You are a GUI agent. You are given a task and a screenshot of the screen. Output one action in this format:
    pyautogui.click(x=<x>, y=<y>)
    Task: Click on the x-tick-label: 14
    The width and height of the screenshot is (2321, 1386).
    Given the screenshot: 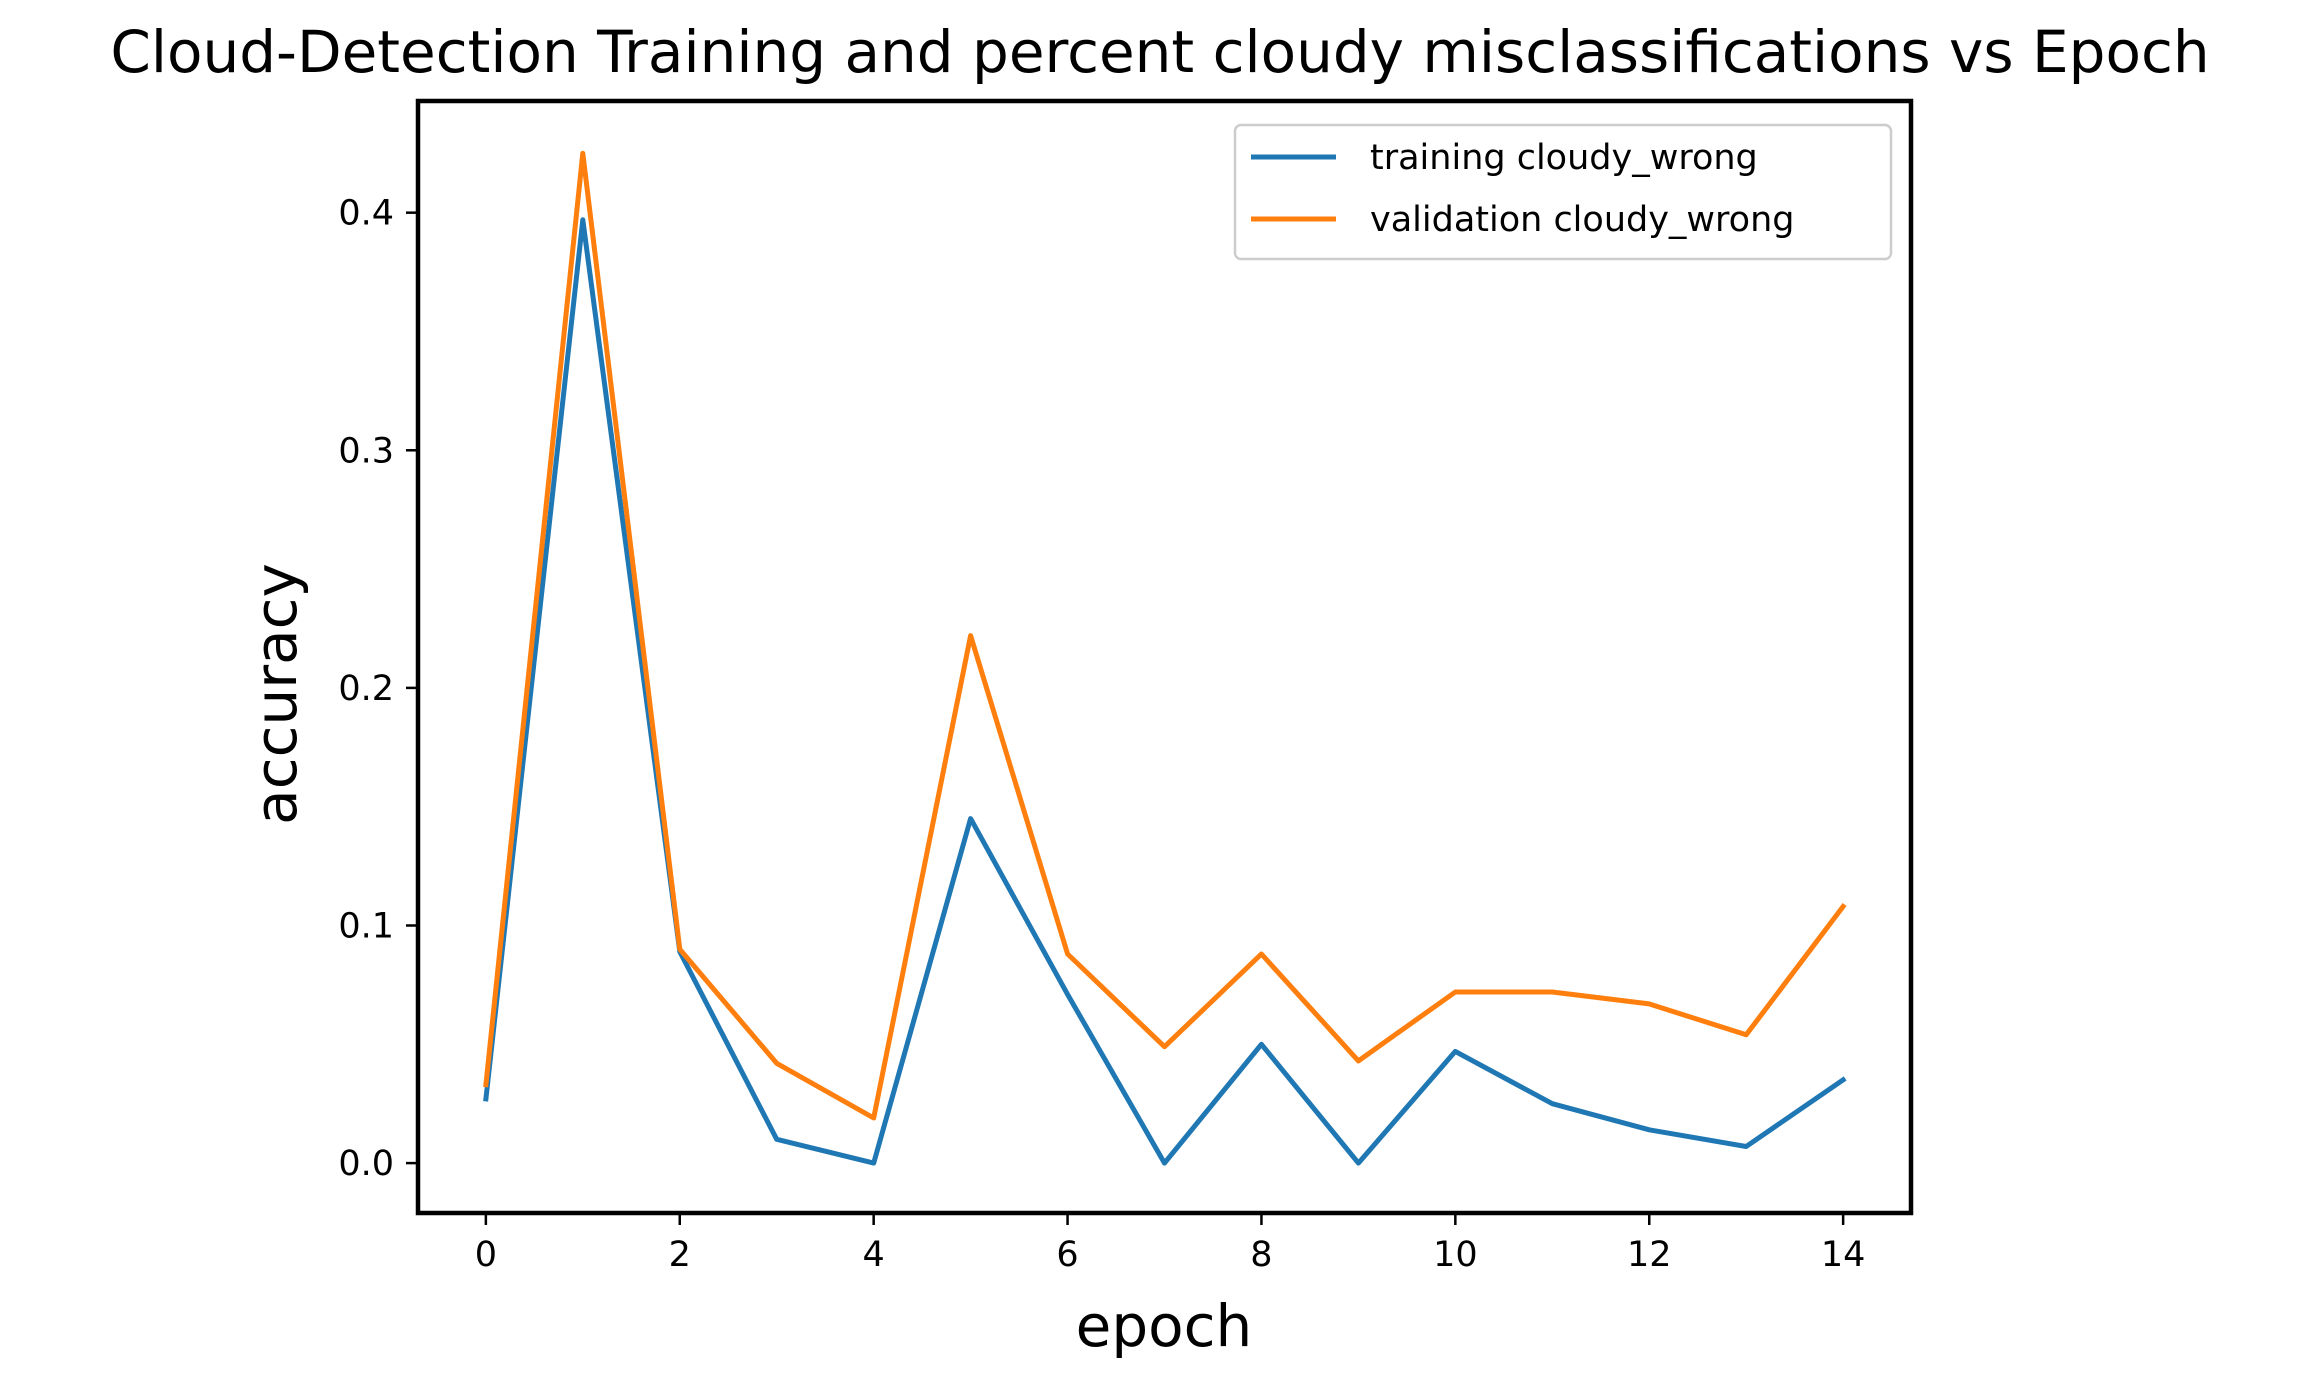 What is the action you would take?
    pyautogui.click(x=1843, y=1255)
    